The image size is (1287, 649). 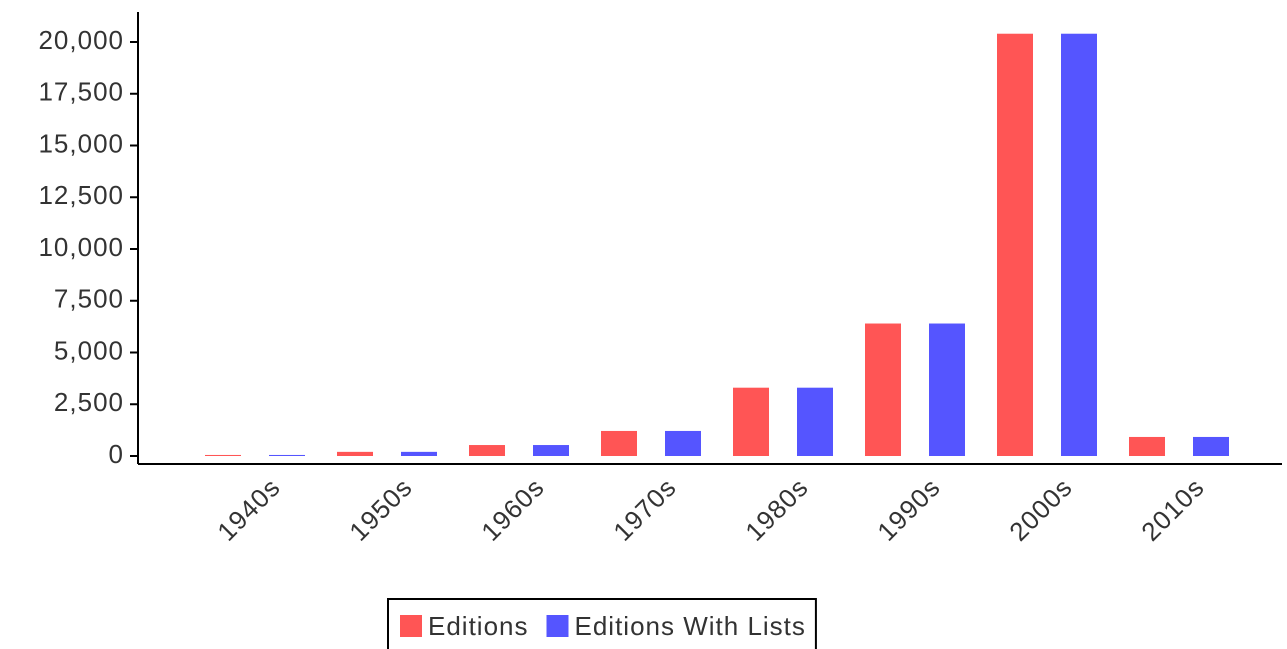 I want to click on y-tick-label: 7,500, so click(x=89, y=299).